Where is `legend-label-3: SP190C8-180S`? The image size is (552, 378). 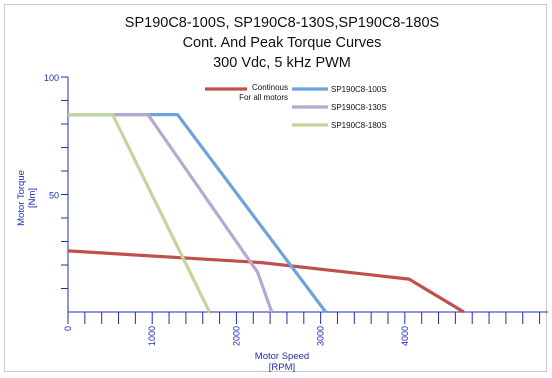
legend-label-3: SP190C8-180S is located at coordinates (359, 125).